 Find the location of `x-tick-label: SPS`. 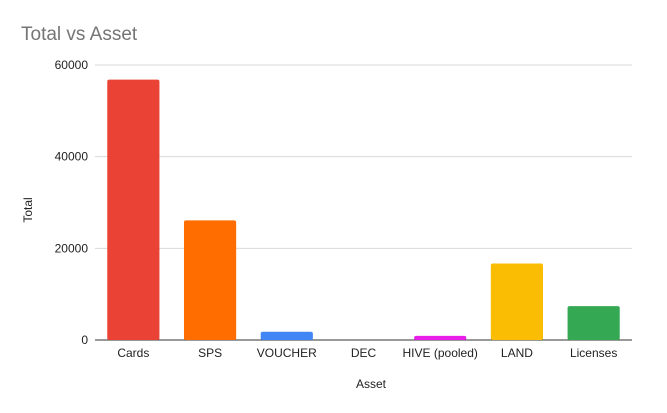

x-tick-label: SPS is located at coordinates (210, 353).